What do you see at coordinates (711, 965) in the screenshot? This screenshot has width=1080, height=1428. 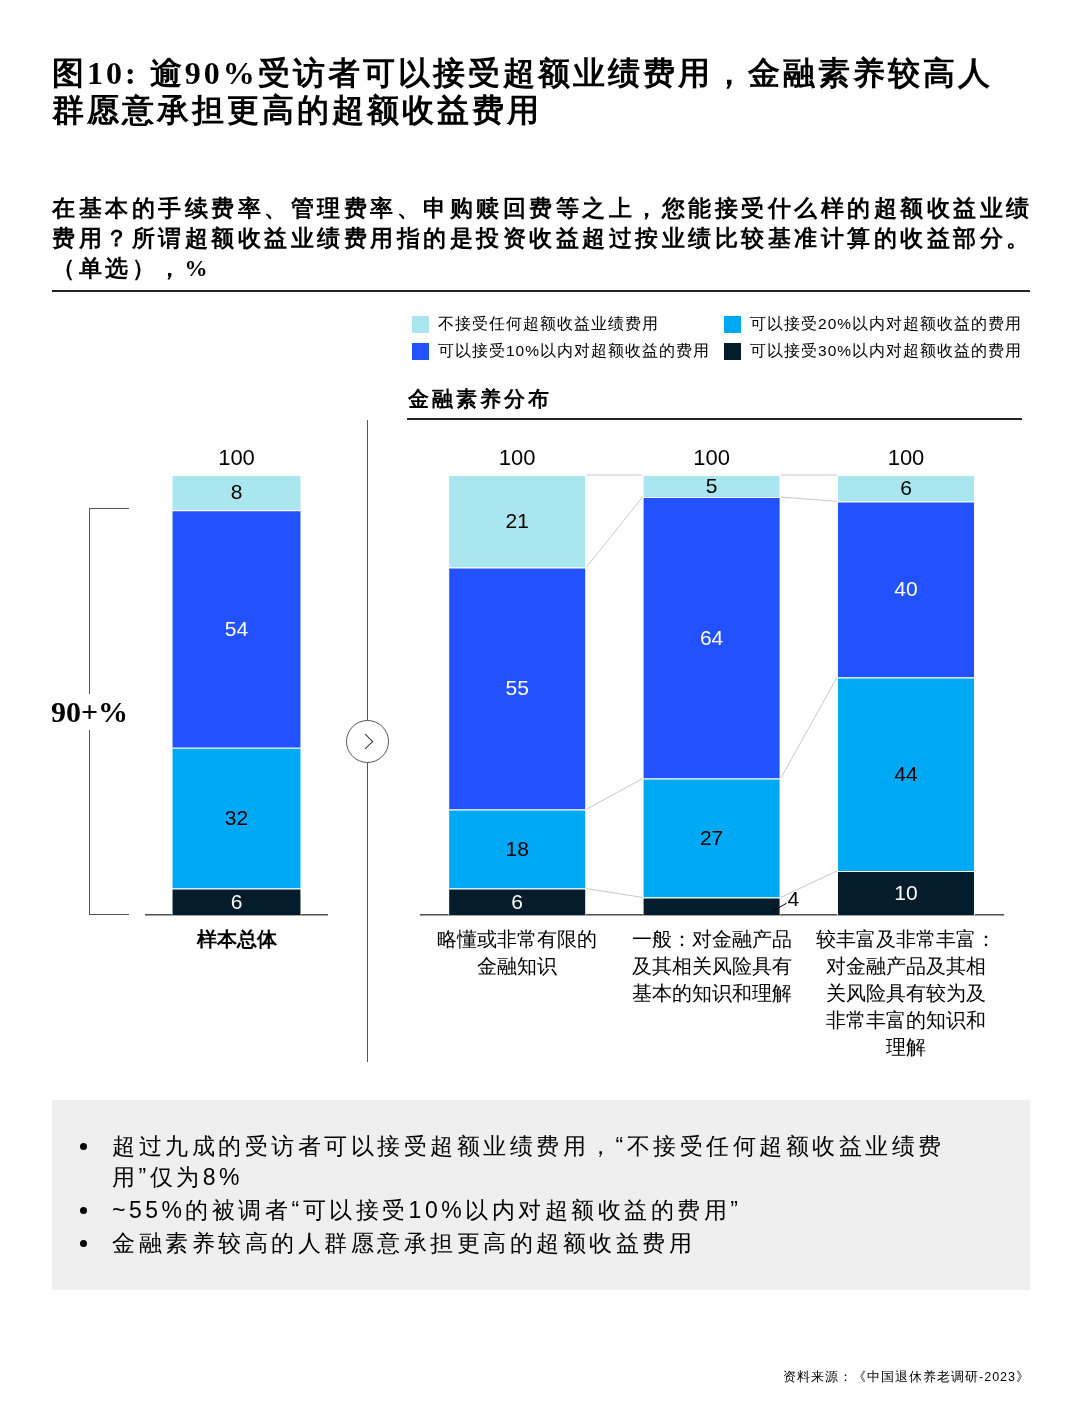 I see `x-tick-label: 一般：对金融产品及其相关风险具有基本的知识和理解` at bounding box center [711, 965].